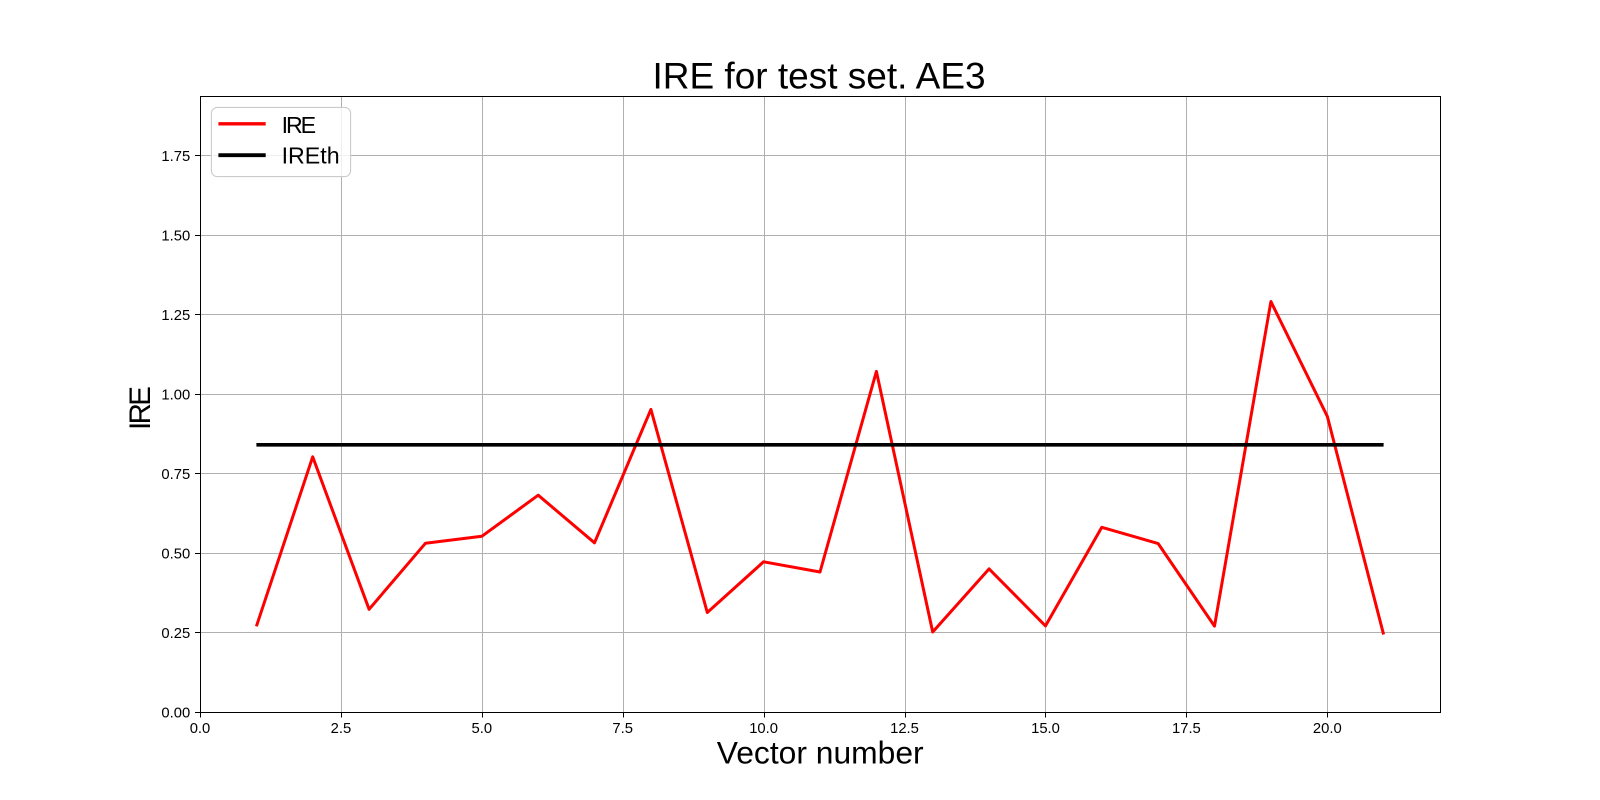 This screenshot has width=1600, height=800. I want to click on svg-text: 1.75, so click(175, 157).